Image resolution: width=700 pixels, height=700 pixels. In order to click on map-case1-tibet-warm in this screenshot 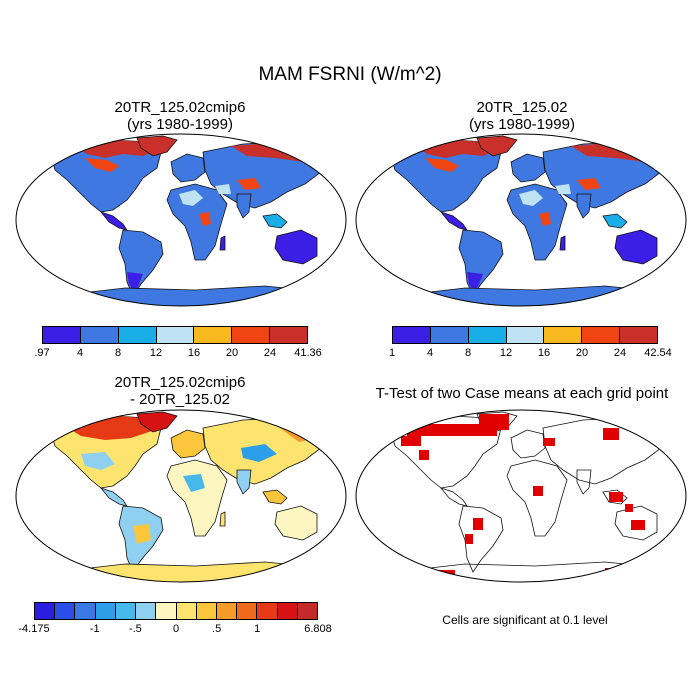, I will do `click(249, 184)`.